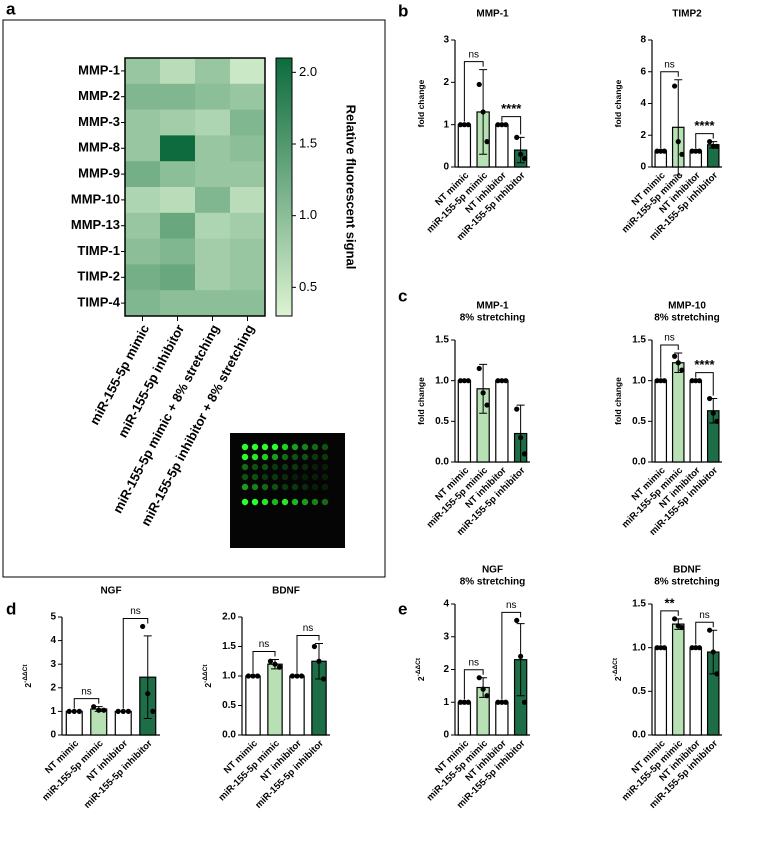 The image size is (778, 853). Describe the element at coordinates (99, 95) in the screenshot. I see `row-label: MMP-2` at that location.